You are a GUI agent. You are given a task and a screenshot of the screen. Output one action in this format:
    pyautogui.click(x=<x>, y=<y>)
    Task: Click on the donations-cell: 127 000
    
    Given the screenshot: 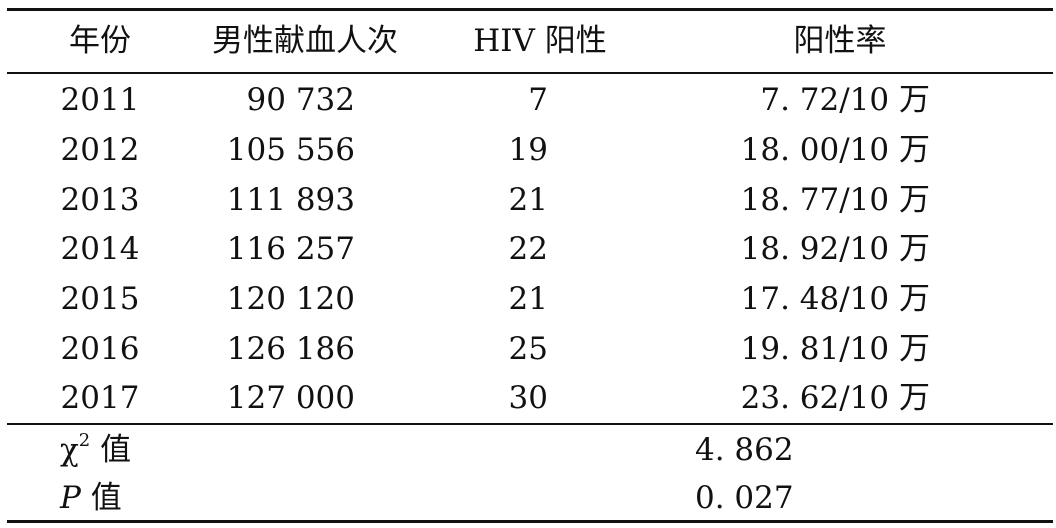 What is the action you would take?
    pyautogui.click(x=290, y=398)
    